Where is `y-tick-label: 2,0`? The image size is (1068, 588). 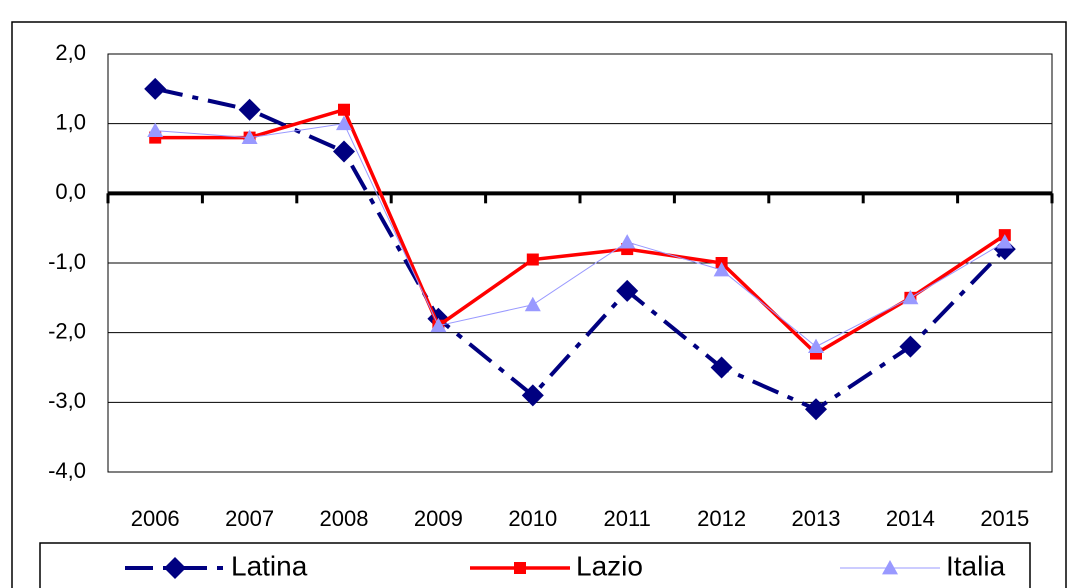 y-tick-label: 2,0 is located at coordinates (70, 52).